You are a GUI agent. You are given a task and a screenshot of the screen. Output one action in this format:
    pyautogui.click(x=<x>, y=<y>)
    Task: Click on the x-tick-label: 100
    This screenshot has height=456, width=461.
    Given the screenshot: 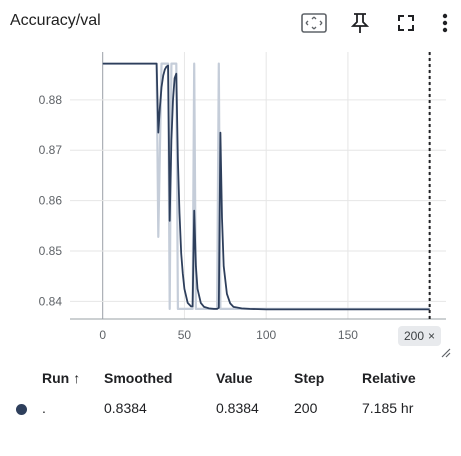 What is the action you would take?
    pyautogui.click(x=266, y=335)
    